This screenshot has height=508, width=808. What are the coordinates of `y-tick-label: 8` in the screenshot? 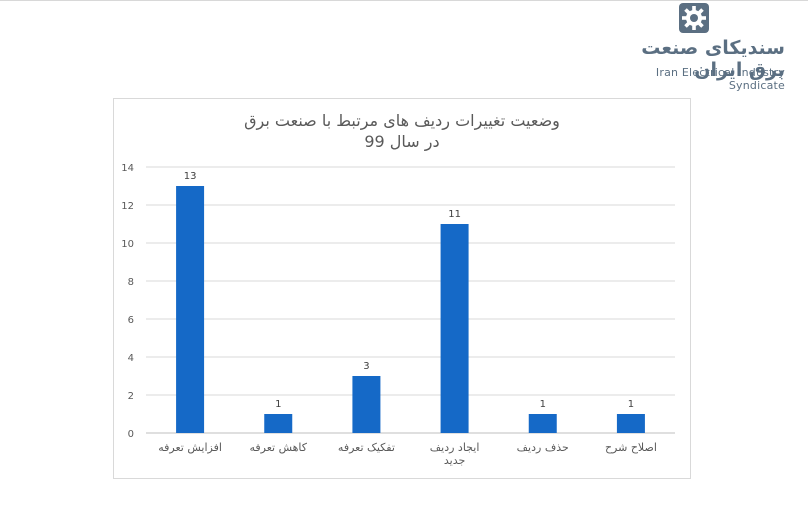 It's located at (131, 282).